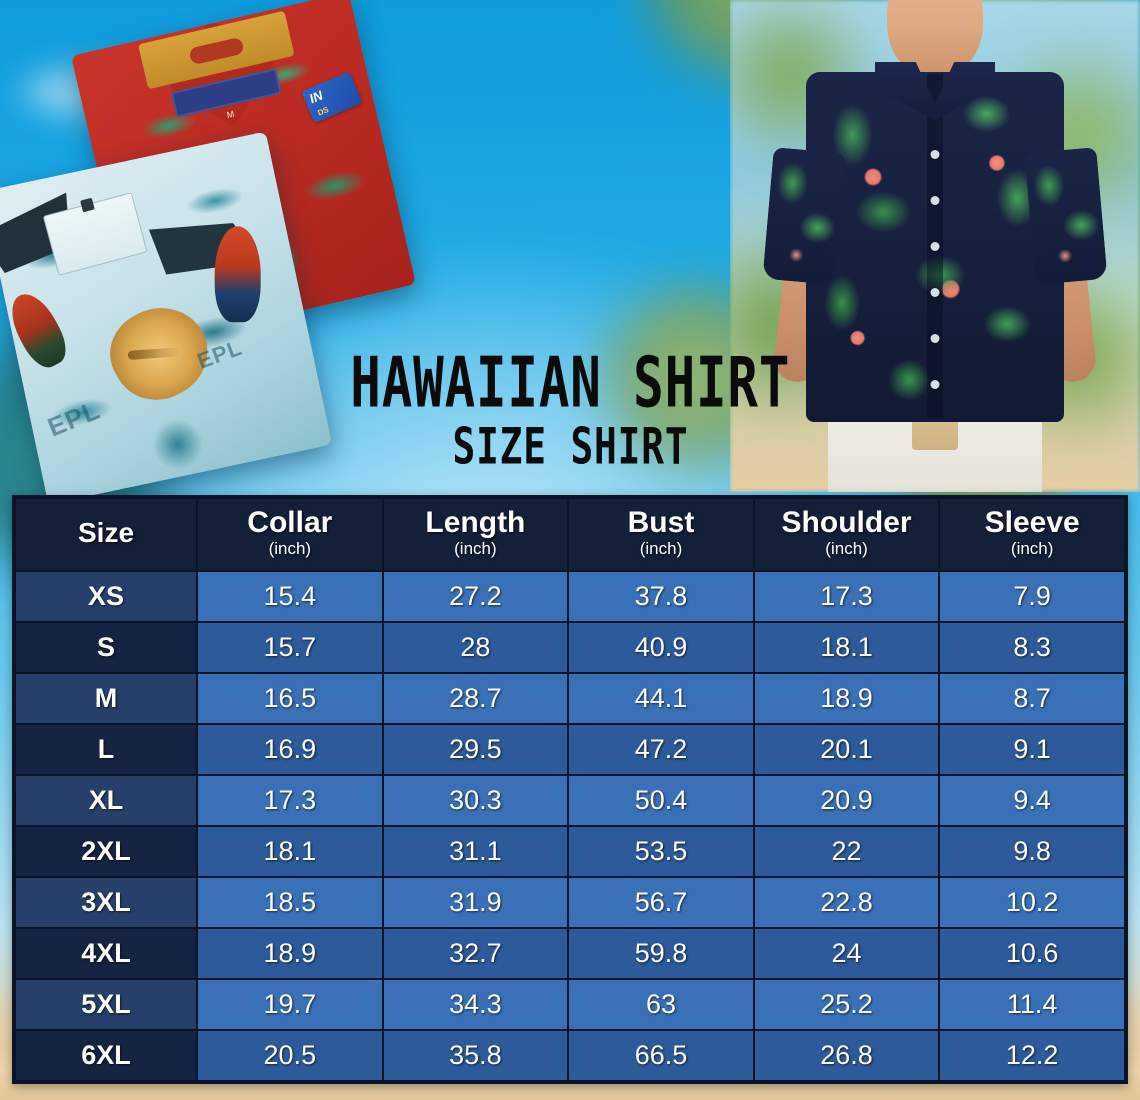 Image resolution: width=1140 pixels, height=1100 pixels. I want to click on cell-length: 31.1, so click(475, 851).